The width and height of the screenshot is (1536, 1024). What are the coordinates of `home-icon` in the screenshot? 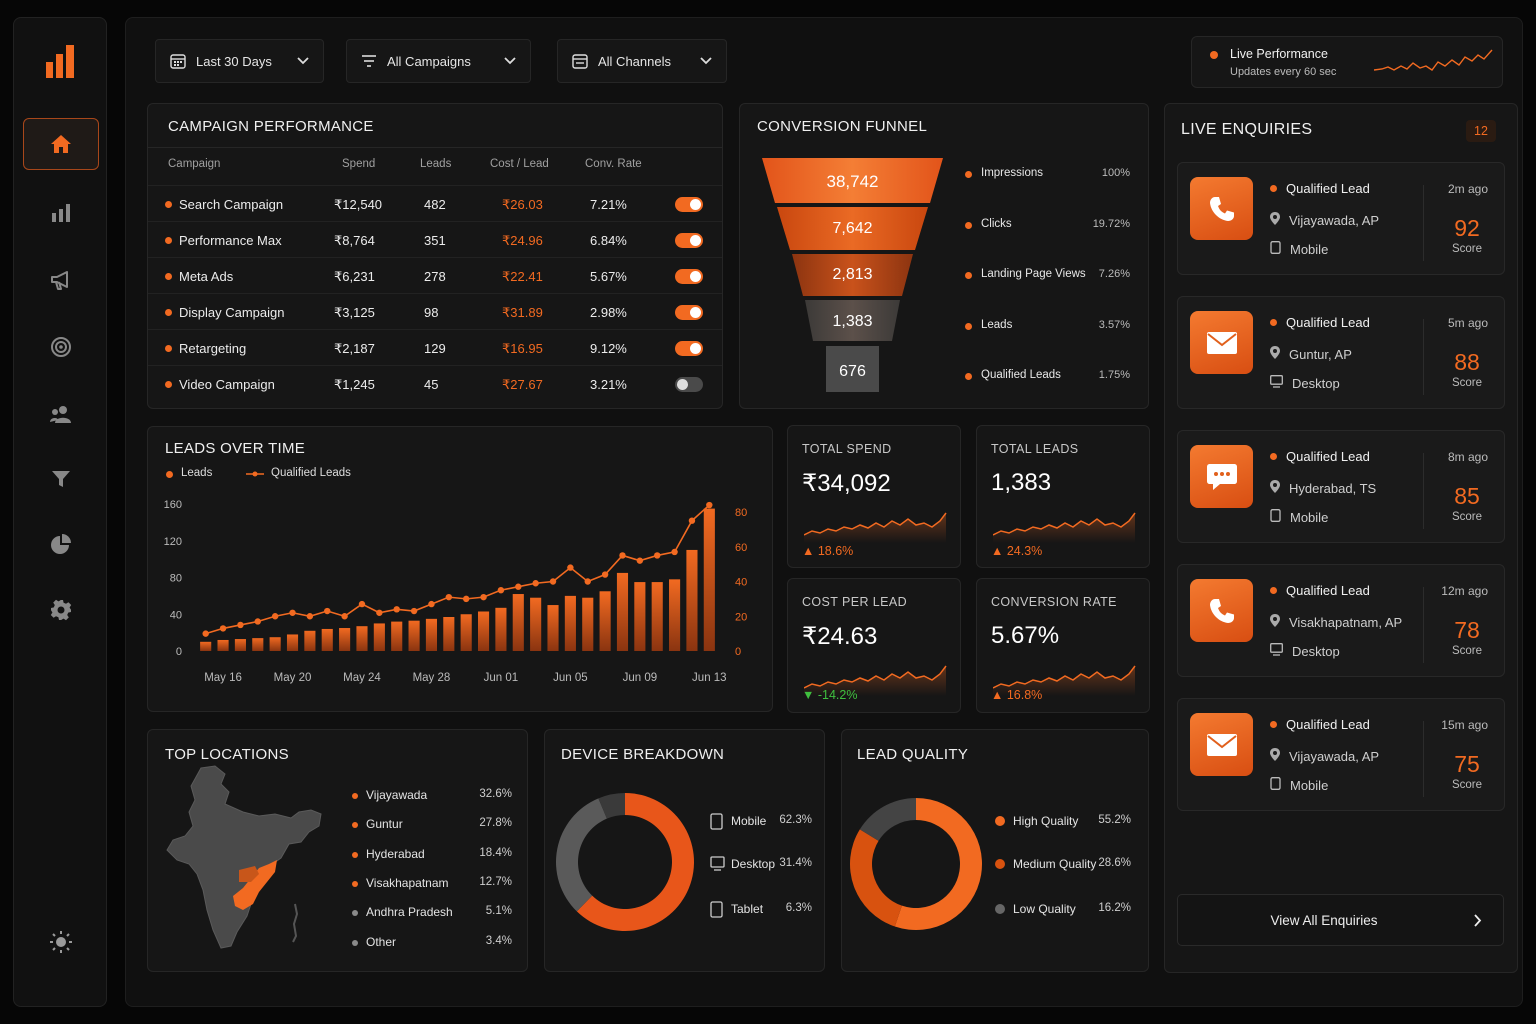 It's located at (61, 144).